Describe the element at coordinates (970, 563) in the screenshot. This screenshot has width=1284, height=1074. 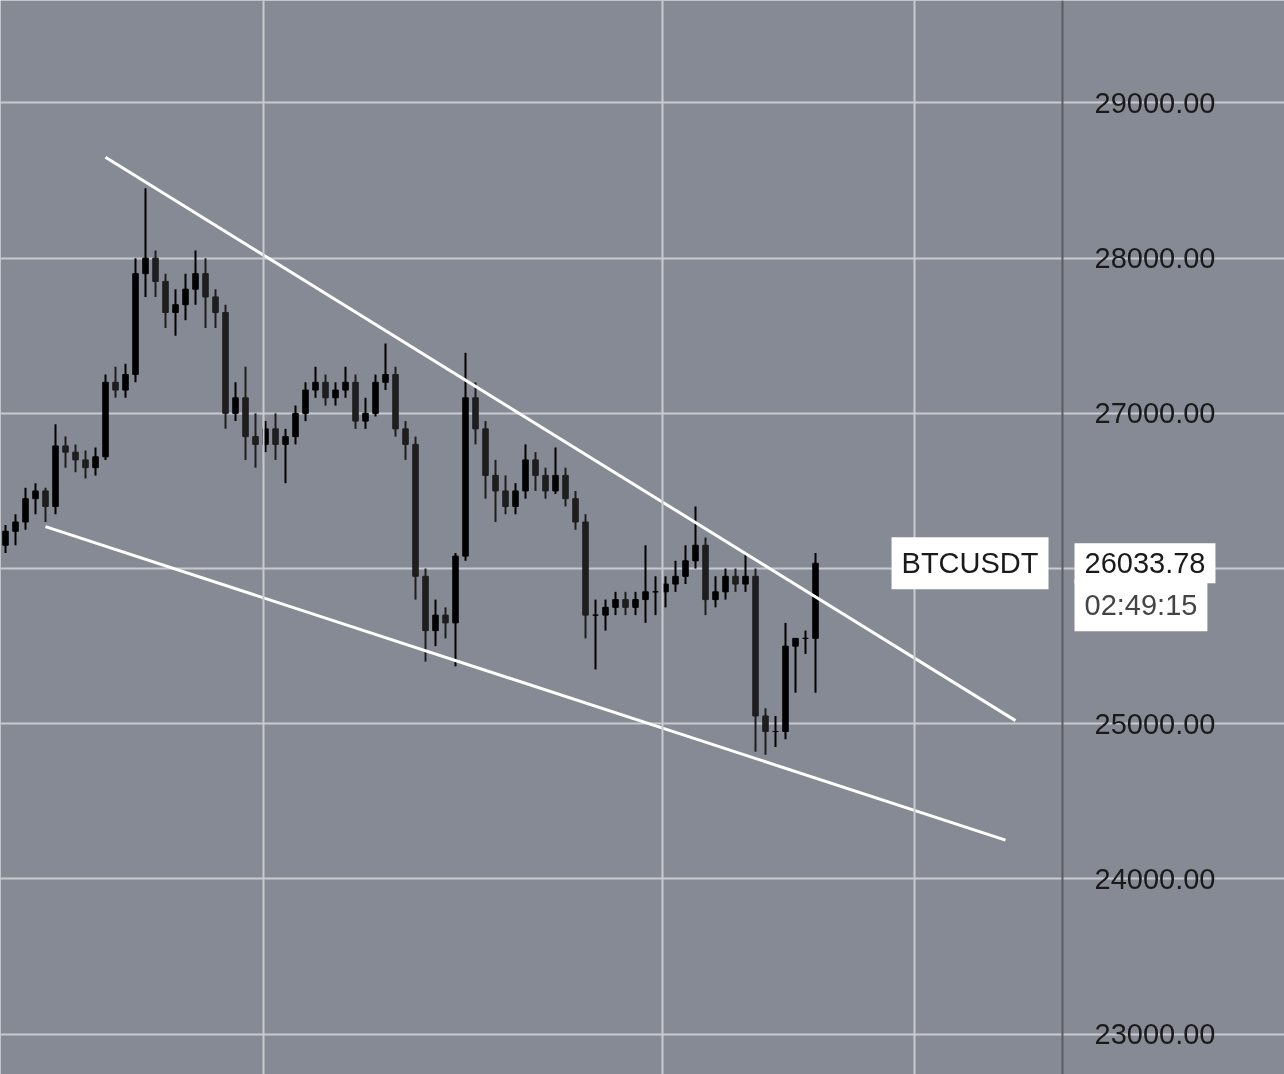
I see `annotation: BTCUSDT` at that location.